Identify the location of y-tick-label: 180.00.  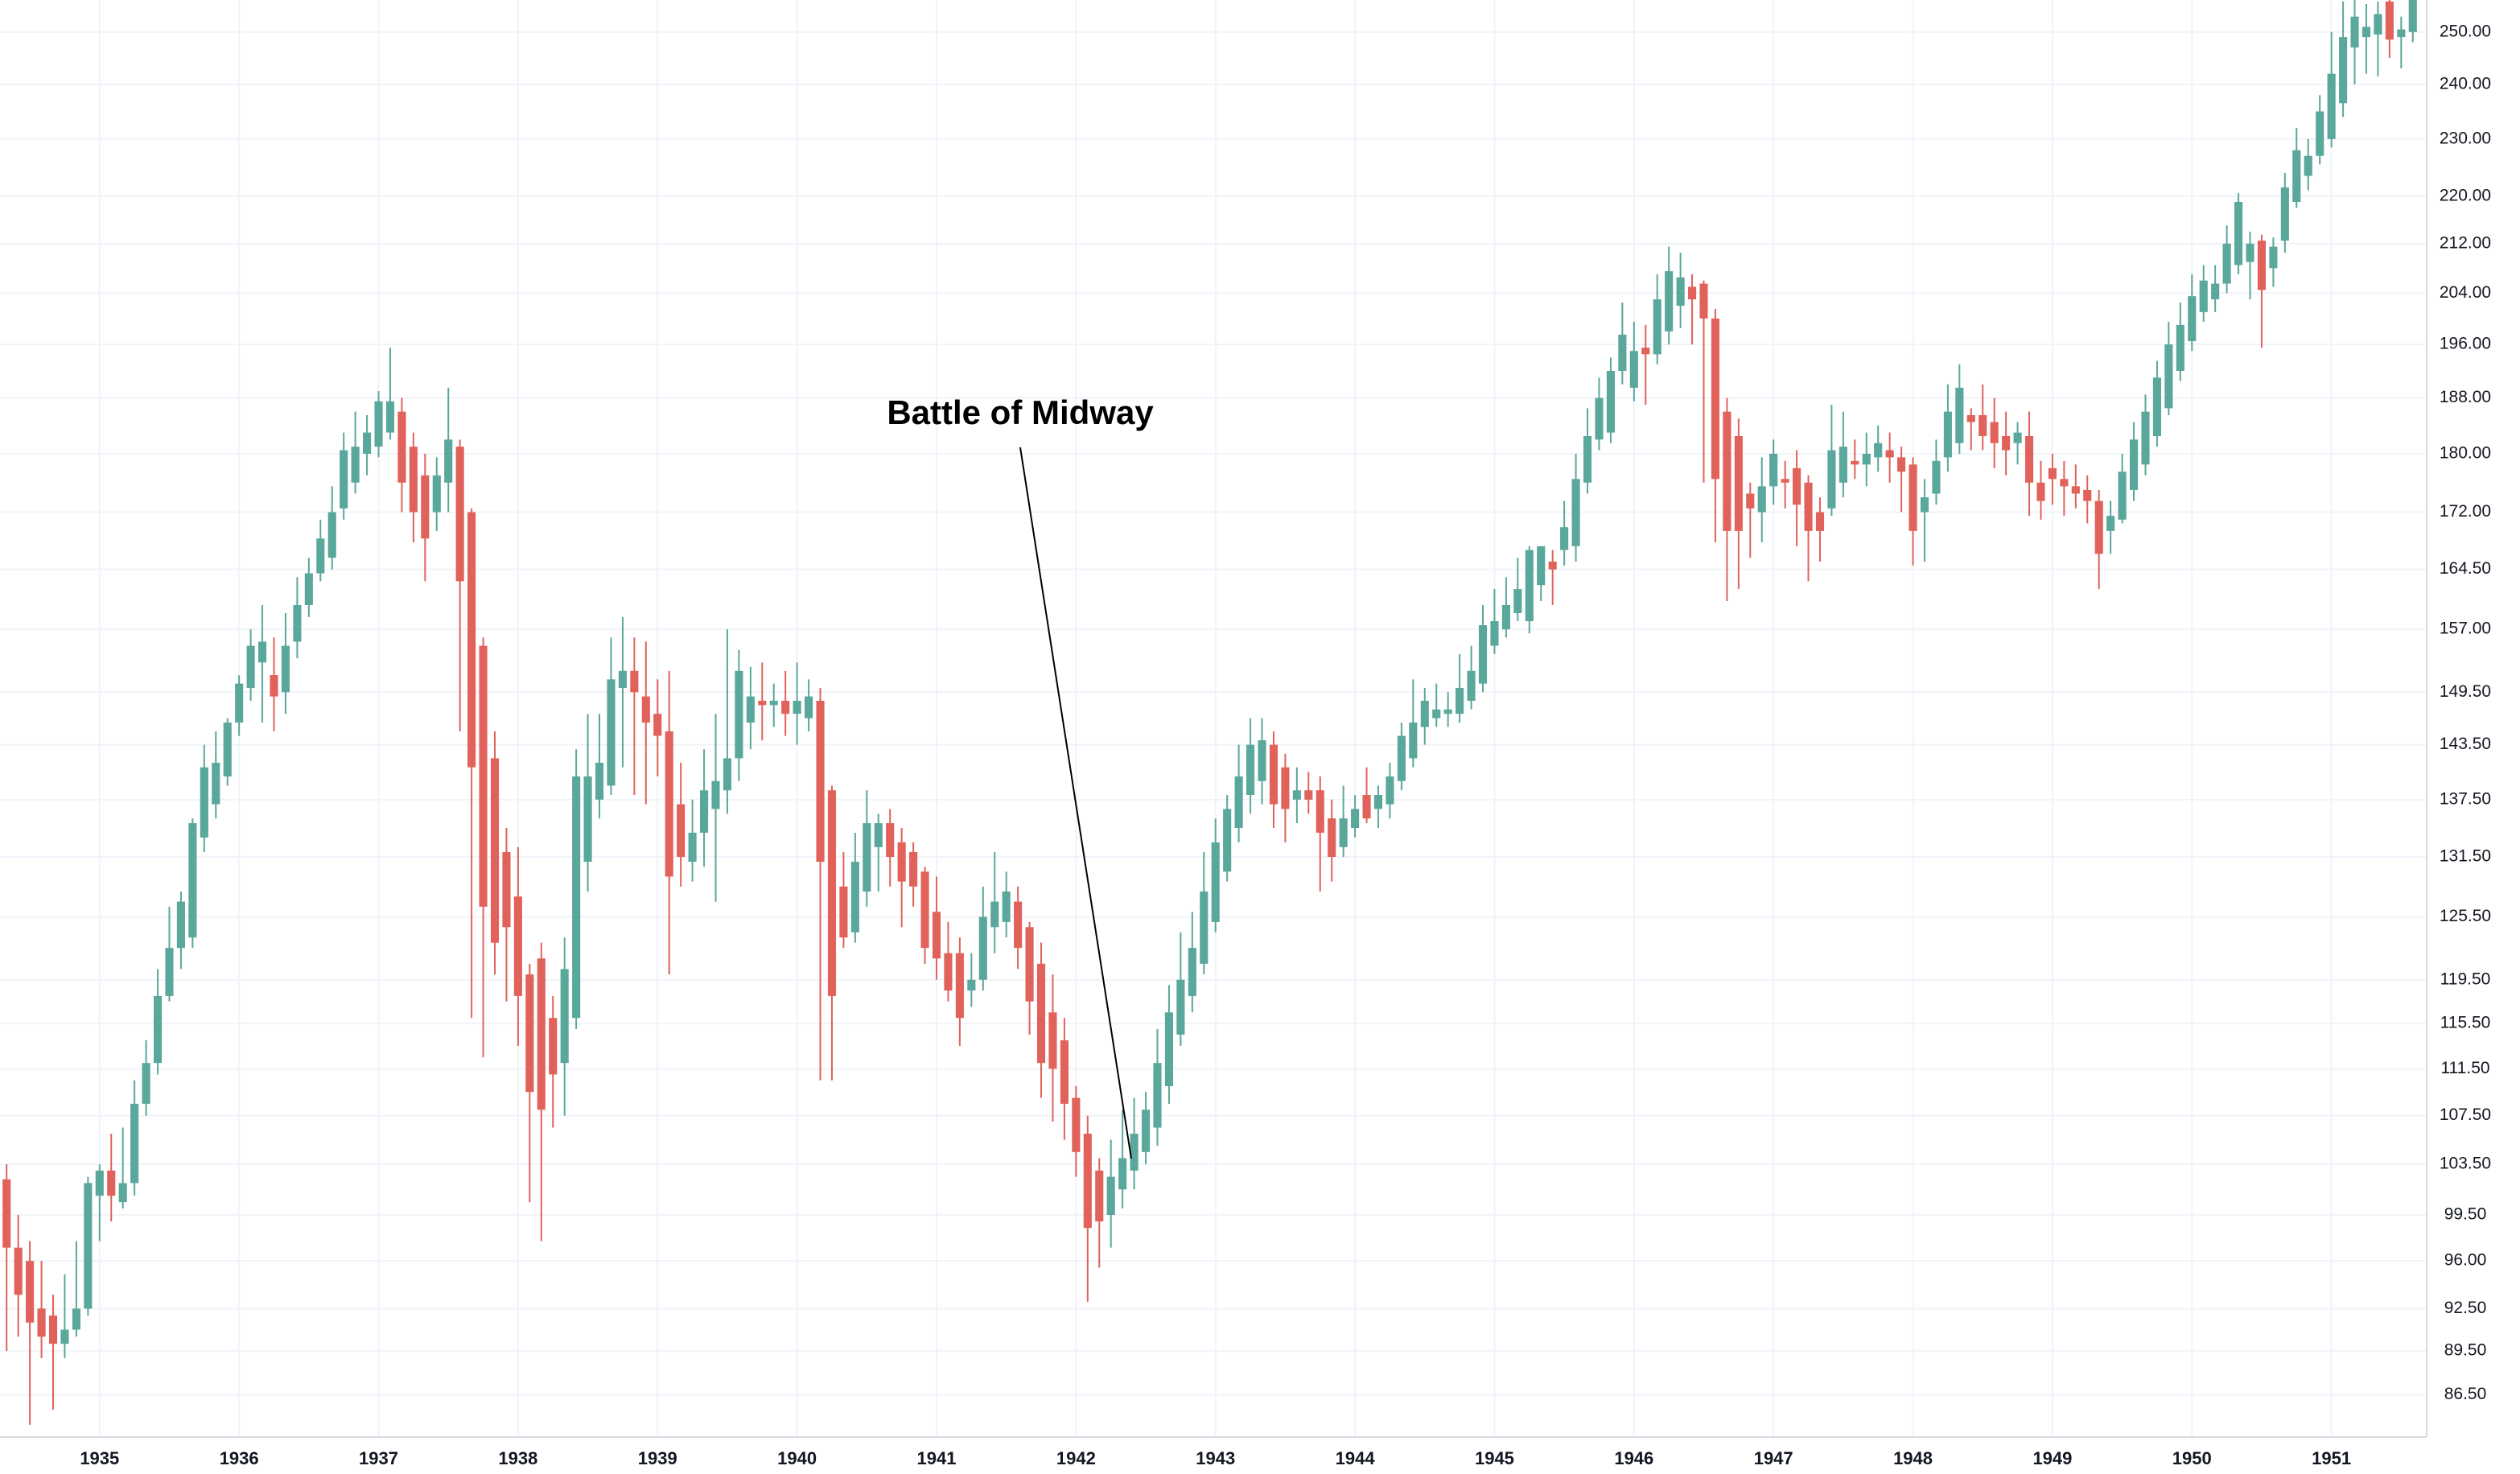
(2466, 453).